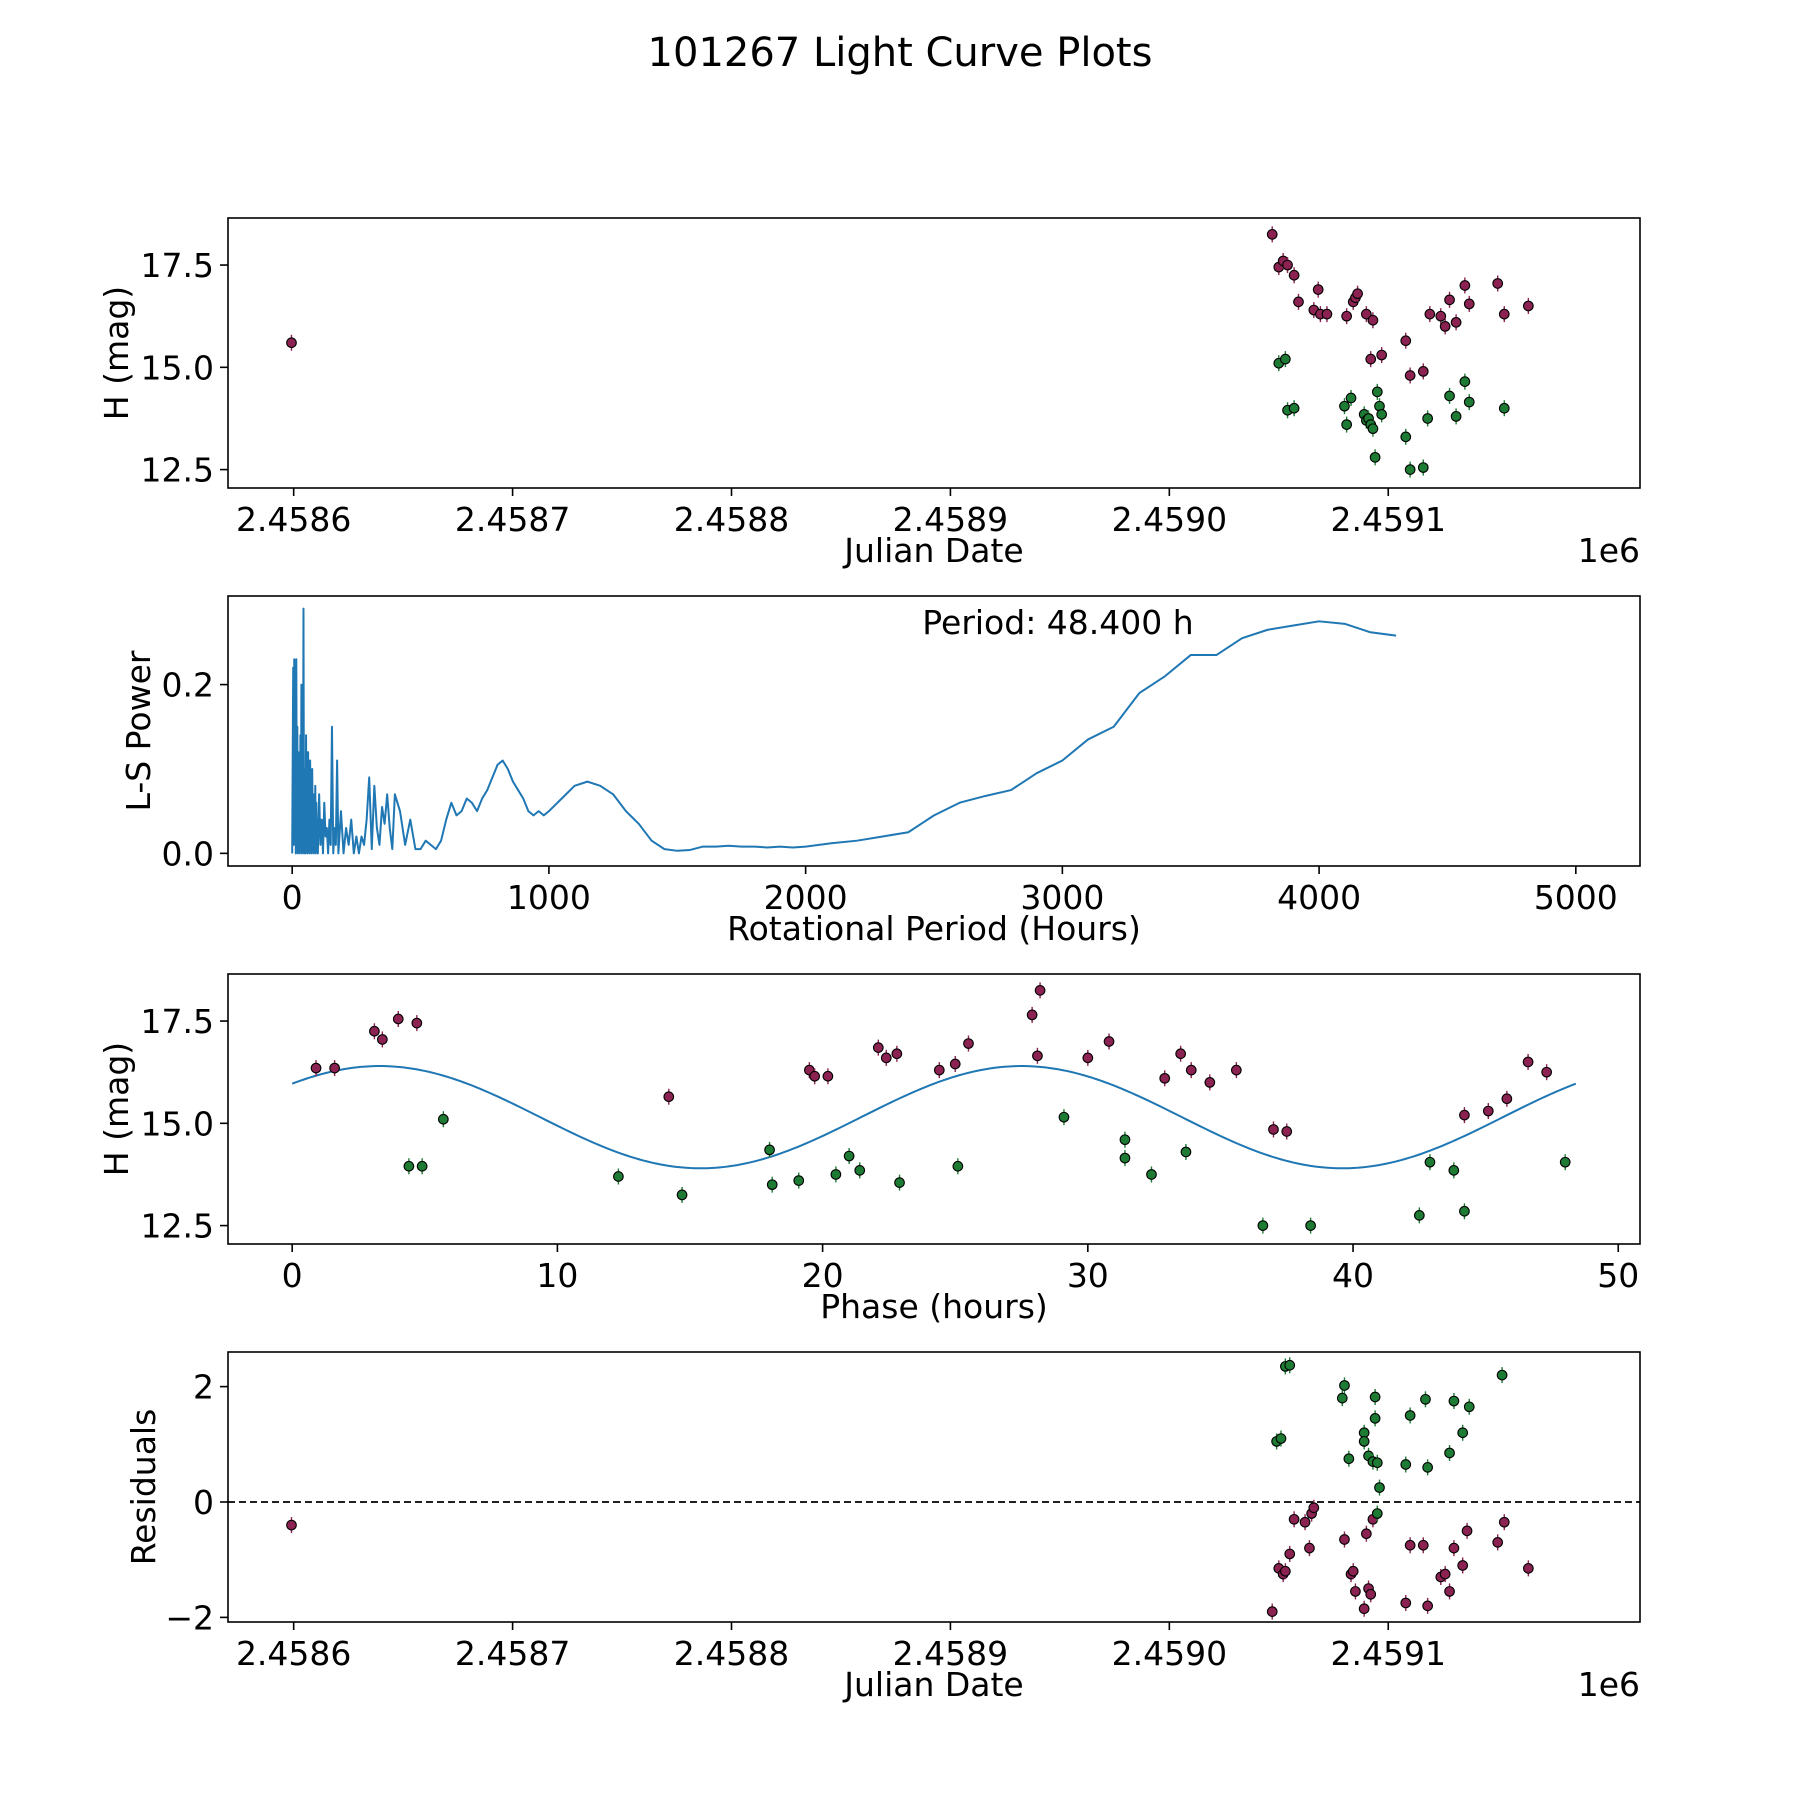 Image resolution: width=1800 pixels, height=1800 pixels. I want to click on p1-ylabel: L-S Power, so click(138, 730).